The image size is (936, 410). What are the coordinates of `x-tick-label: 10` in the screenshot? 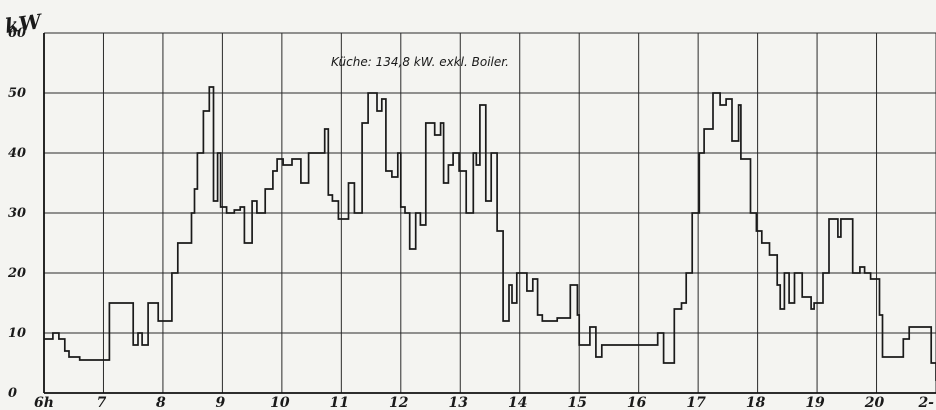 It's located at (280, 402).